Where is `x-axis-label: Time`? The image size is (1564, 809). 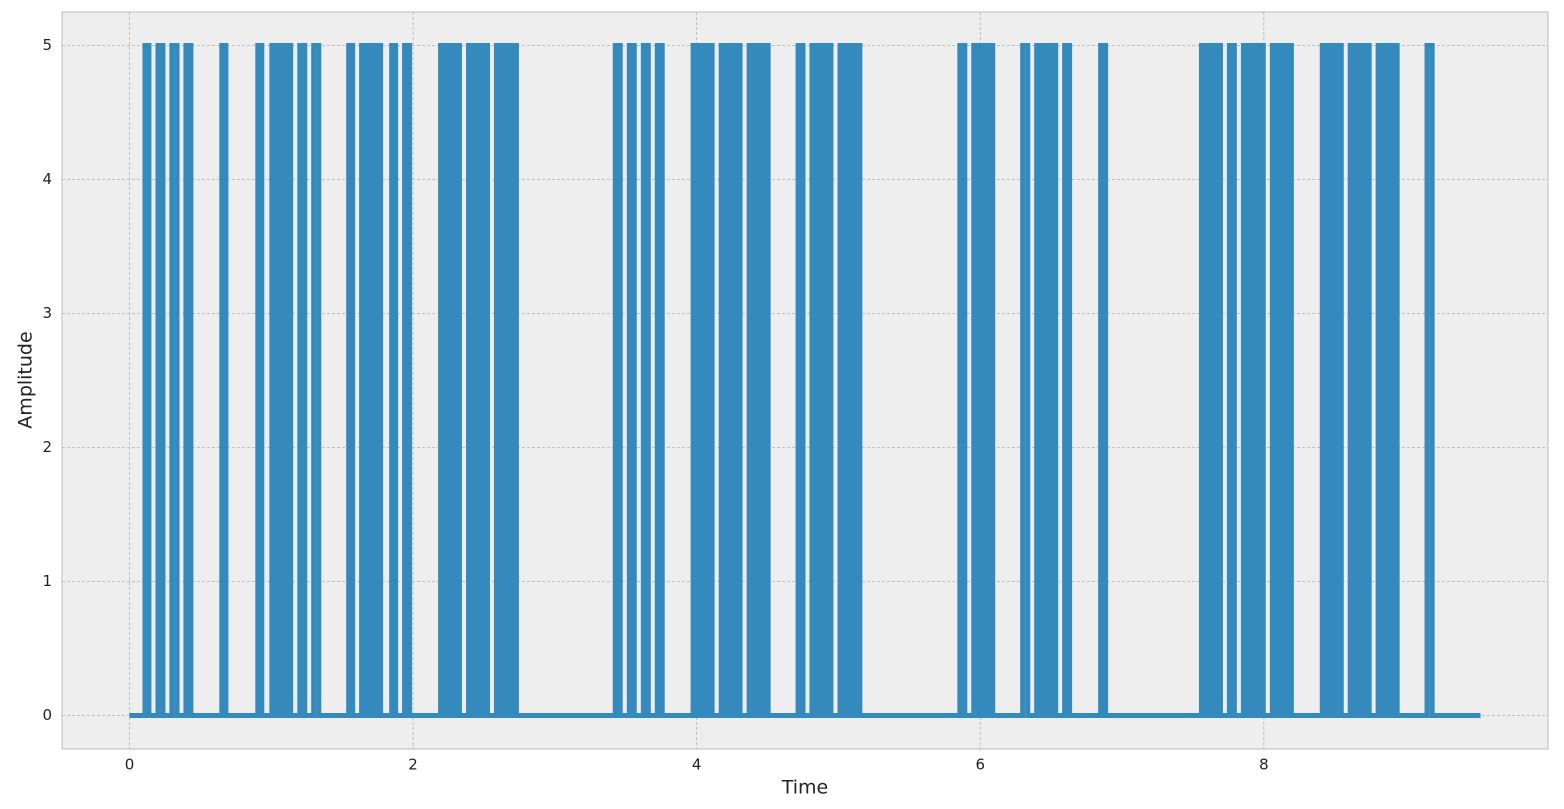
x-axis-label: Time is located at coordinates (805, 788).